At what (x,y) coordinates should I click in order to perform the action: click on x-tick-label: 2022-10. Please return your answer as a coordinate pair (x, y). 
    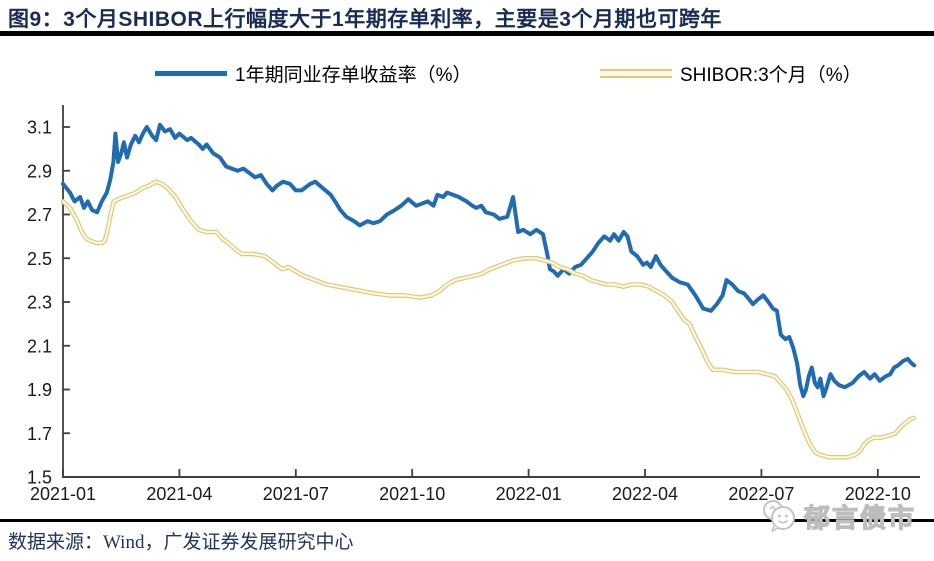
    Looking at the image, I should click on (878, 494).